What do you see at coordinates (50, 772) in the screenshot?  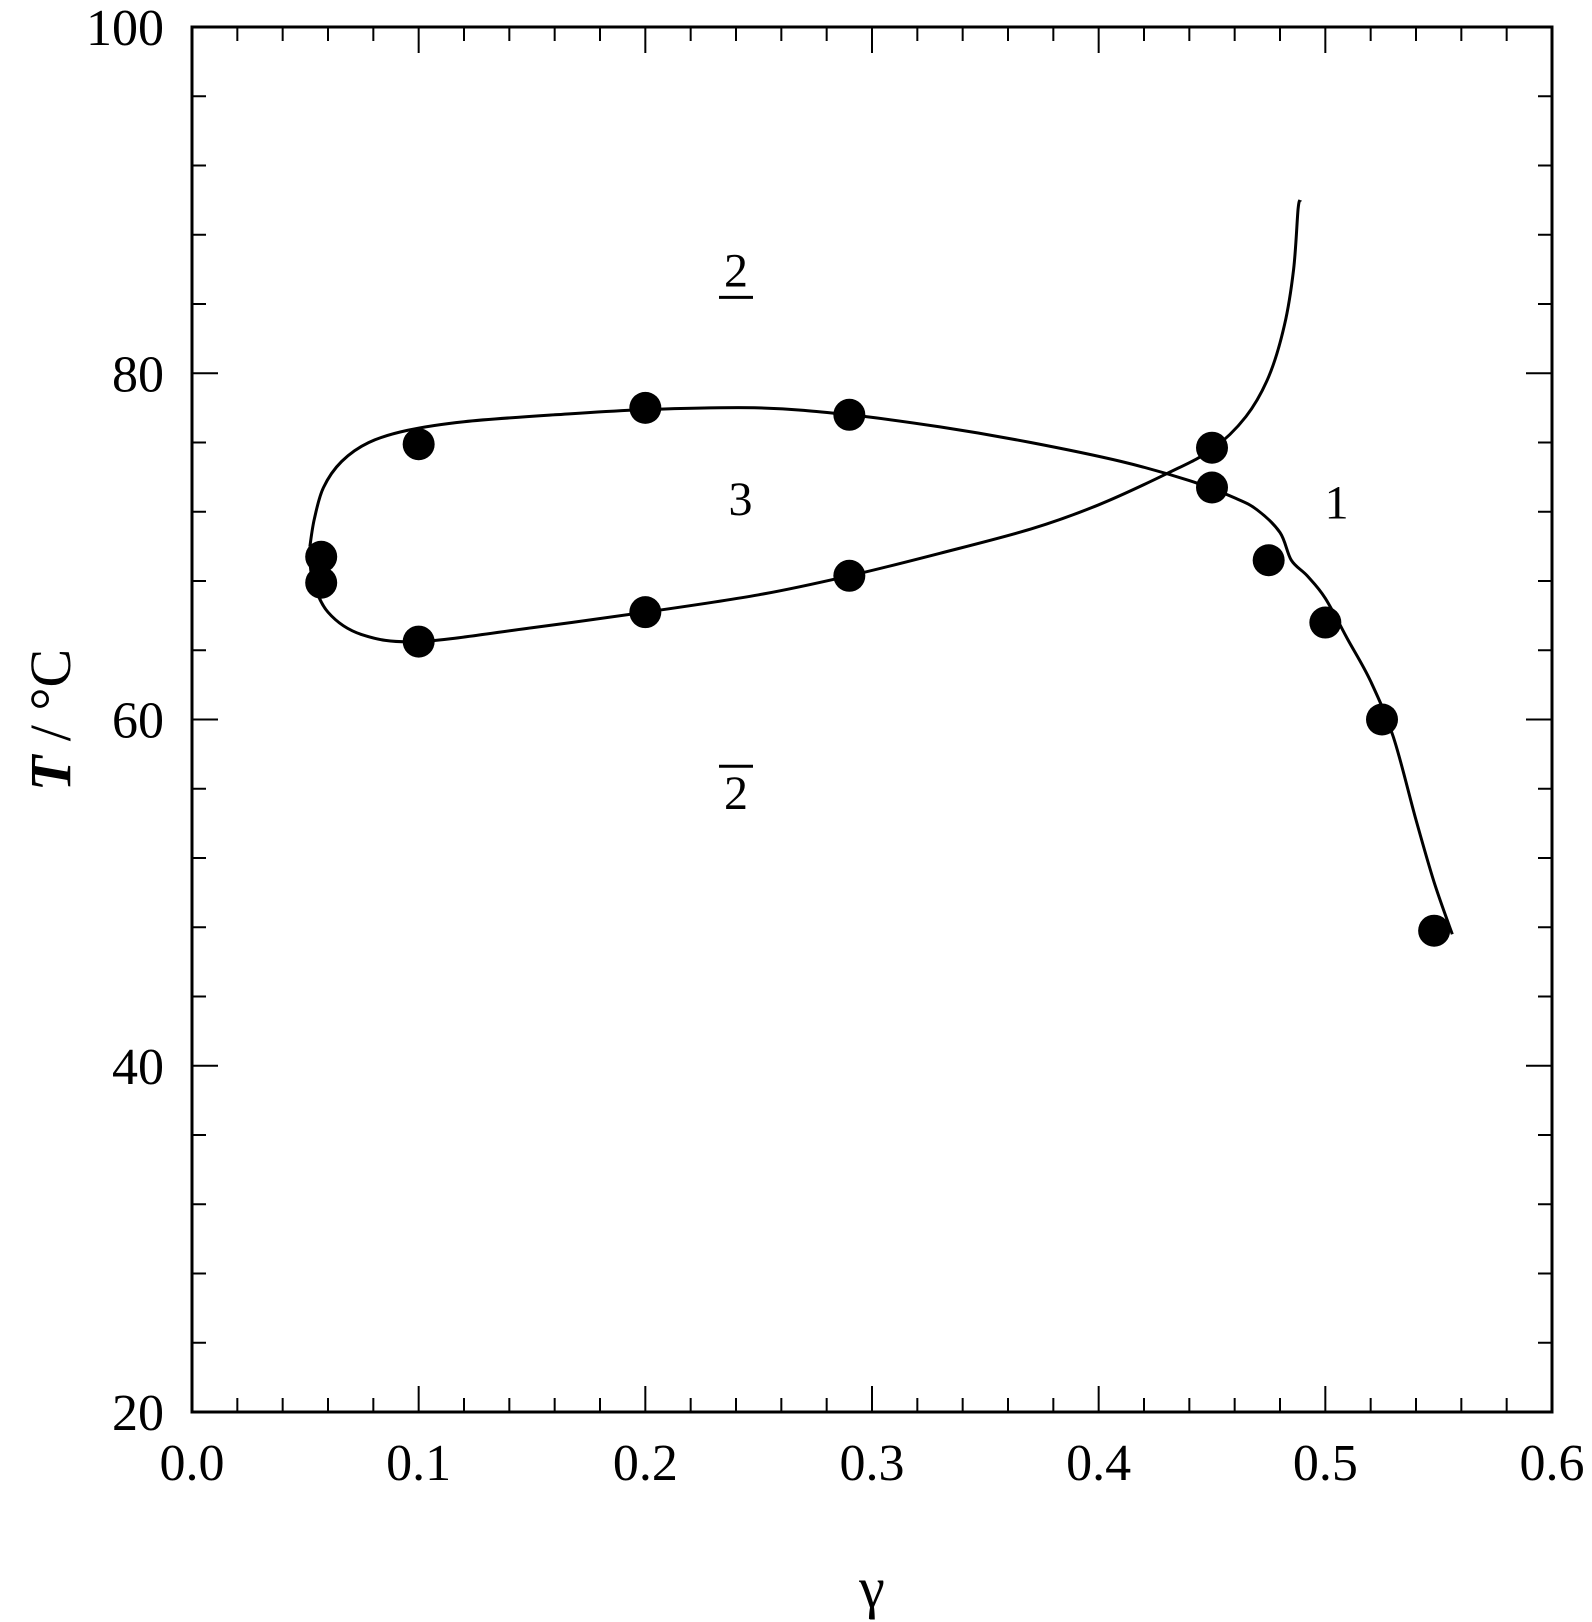 I see `y-axis-title-variable: T` at bounding box center [50, 772].